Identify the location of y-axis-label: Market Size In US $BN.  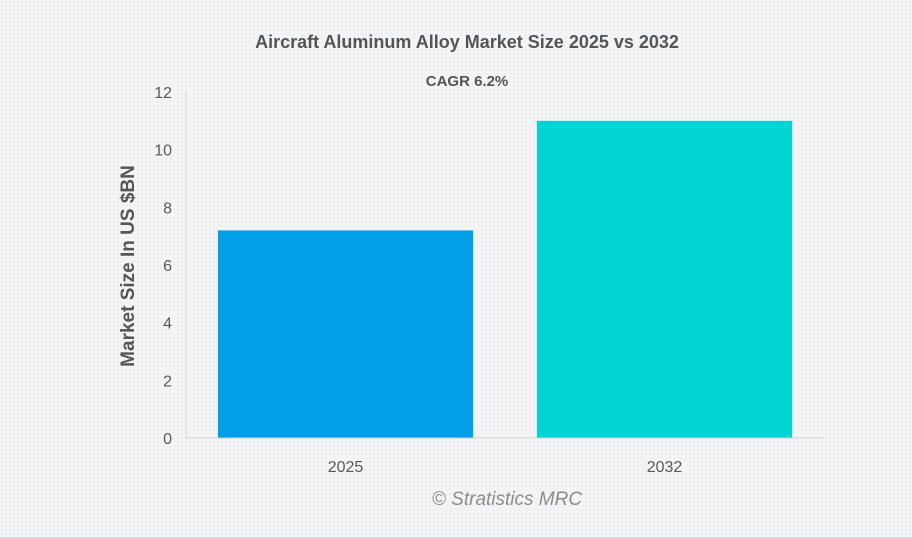
(128, 266).